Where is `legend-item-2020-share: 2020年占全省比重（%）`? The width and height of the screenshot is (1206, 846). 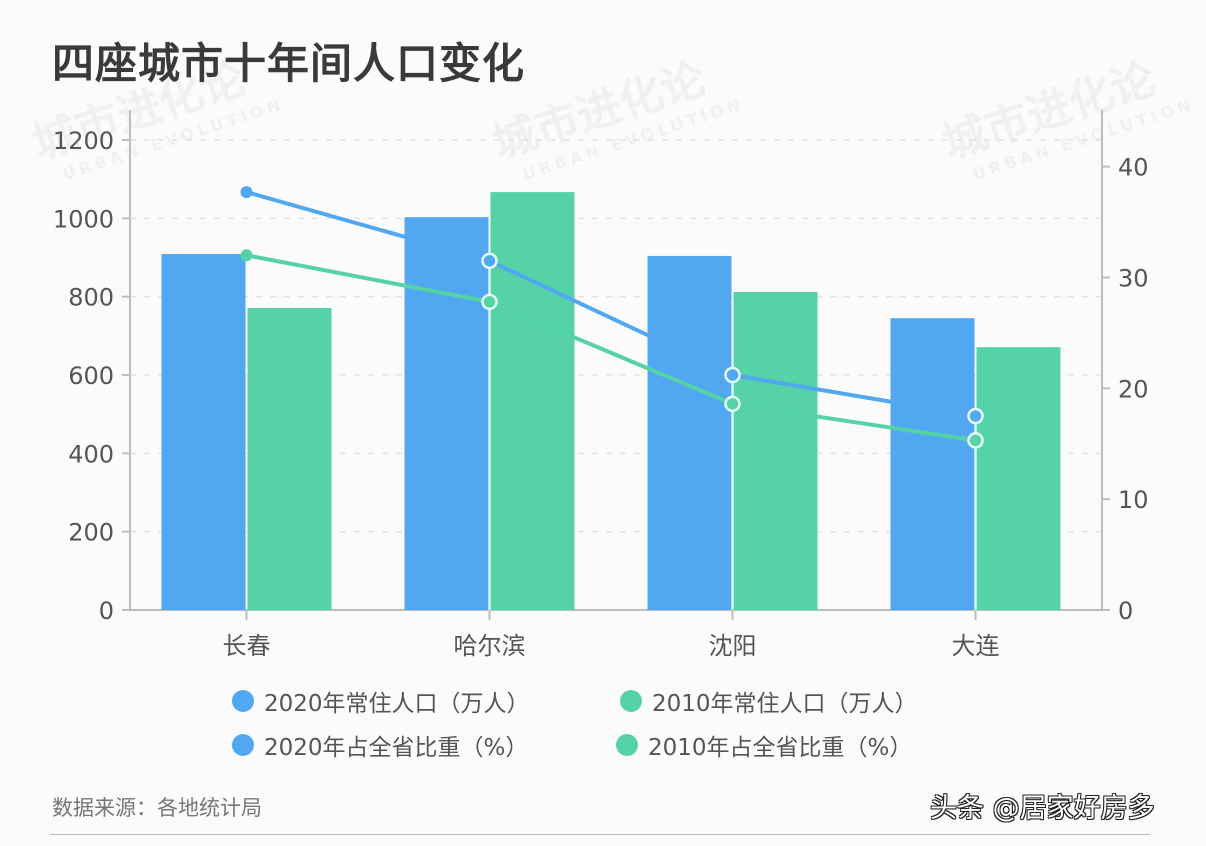
legend-item-2020-share: 2020年占全省比重（%） is located at coordinates (380, 745).